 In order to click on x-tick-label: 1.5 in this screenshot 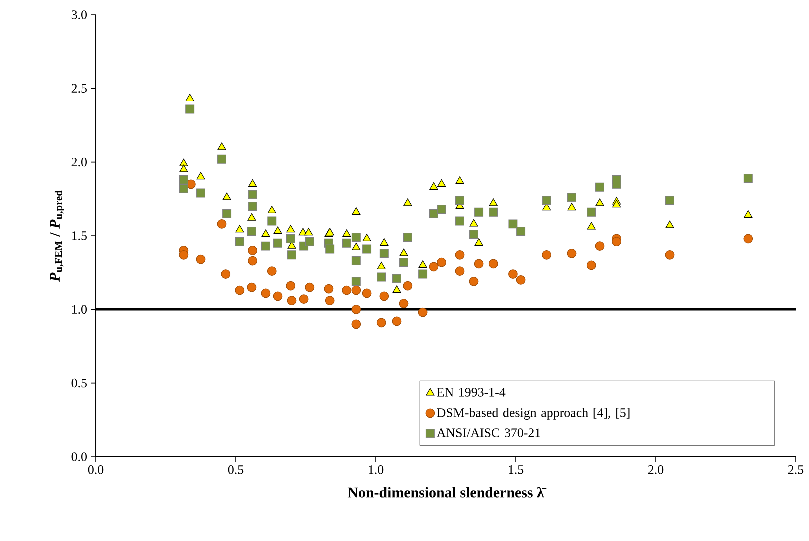, I will do `click(516, 470)`.